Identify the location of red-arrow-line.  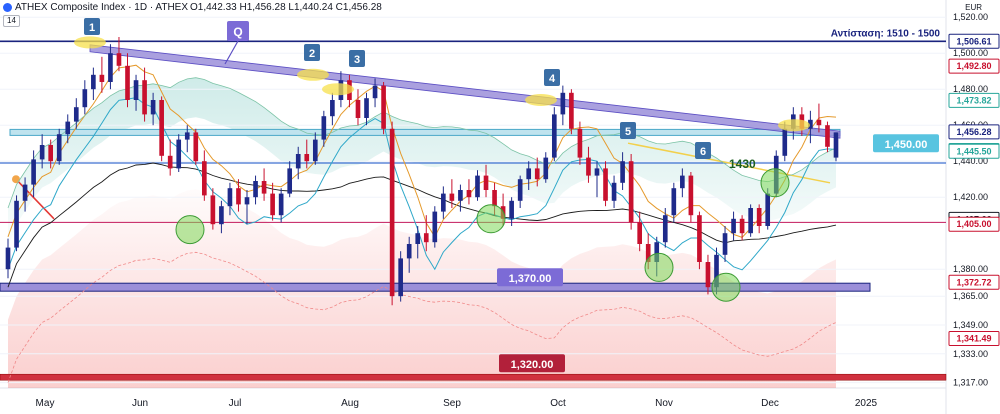
(35, 199).